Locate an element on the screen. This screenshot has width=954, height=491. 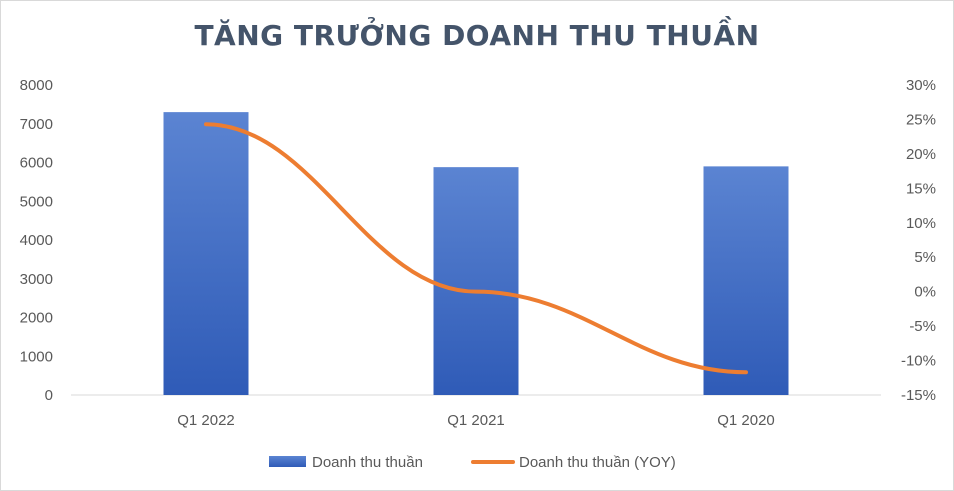
y-right-tick-label: 30% is located at coordinates (921, 85).